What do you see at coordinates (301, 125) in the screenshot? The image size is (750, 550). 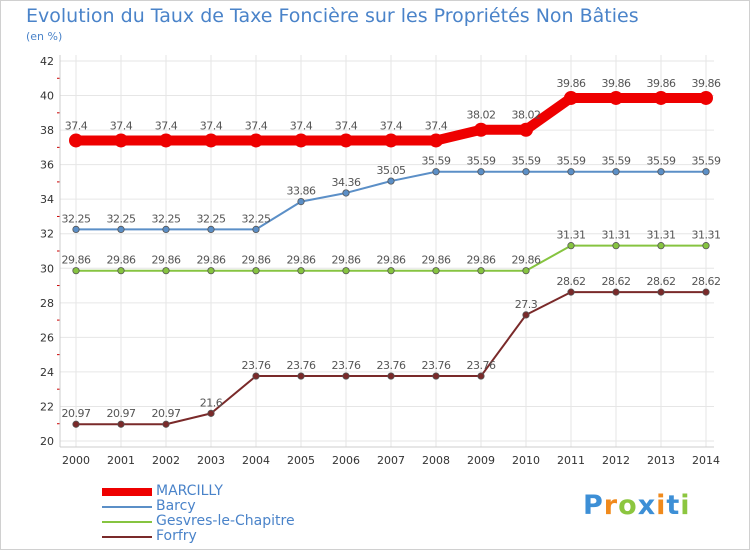 I see `data-label-marcilly-2005: 37.4` at bounding box center [301, 125].